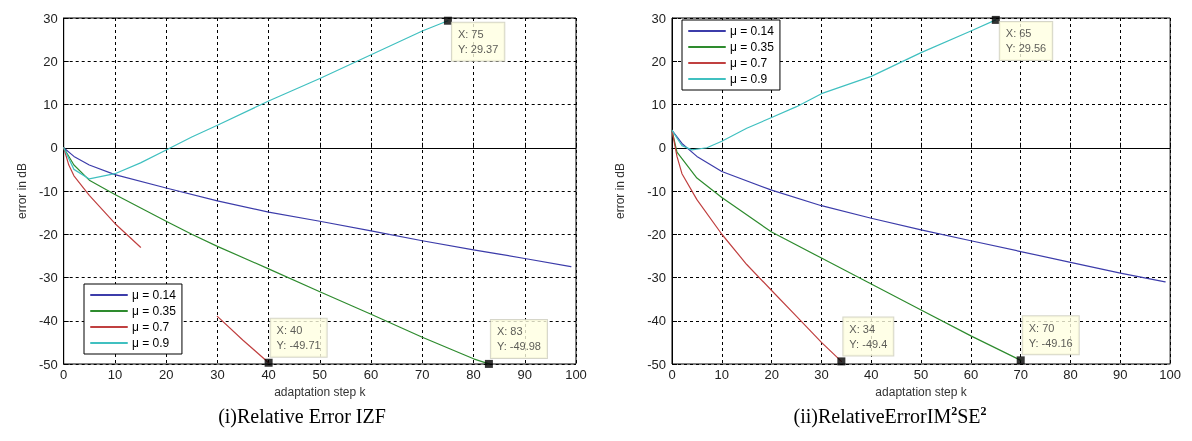  Describe the element at coordinates (478, 42) in the screenshot. I see `annotation: X: 75 Y: 29.37` at that location.